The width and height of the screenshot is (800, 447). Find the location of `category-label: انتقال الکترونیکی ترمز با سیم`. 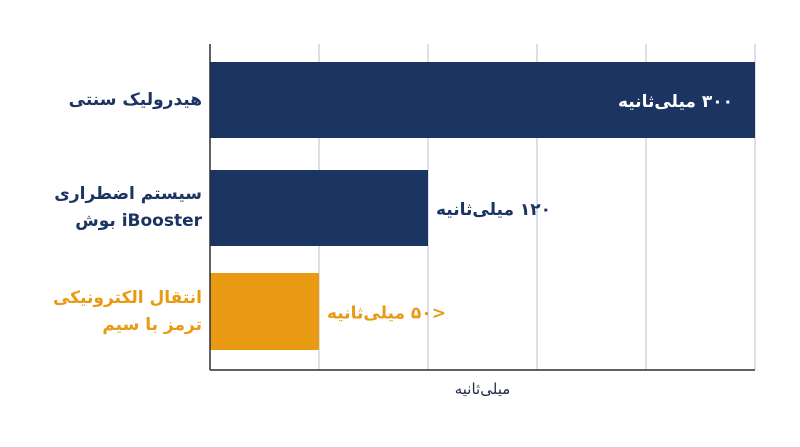

category-label: انتقال الکترونیکی ترمز با سیم is located at coordinates (107, 312).